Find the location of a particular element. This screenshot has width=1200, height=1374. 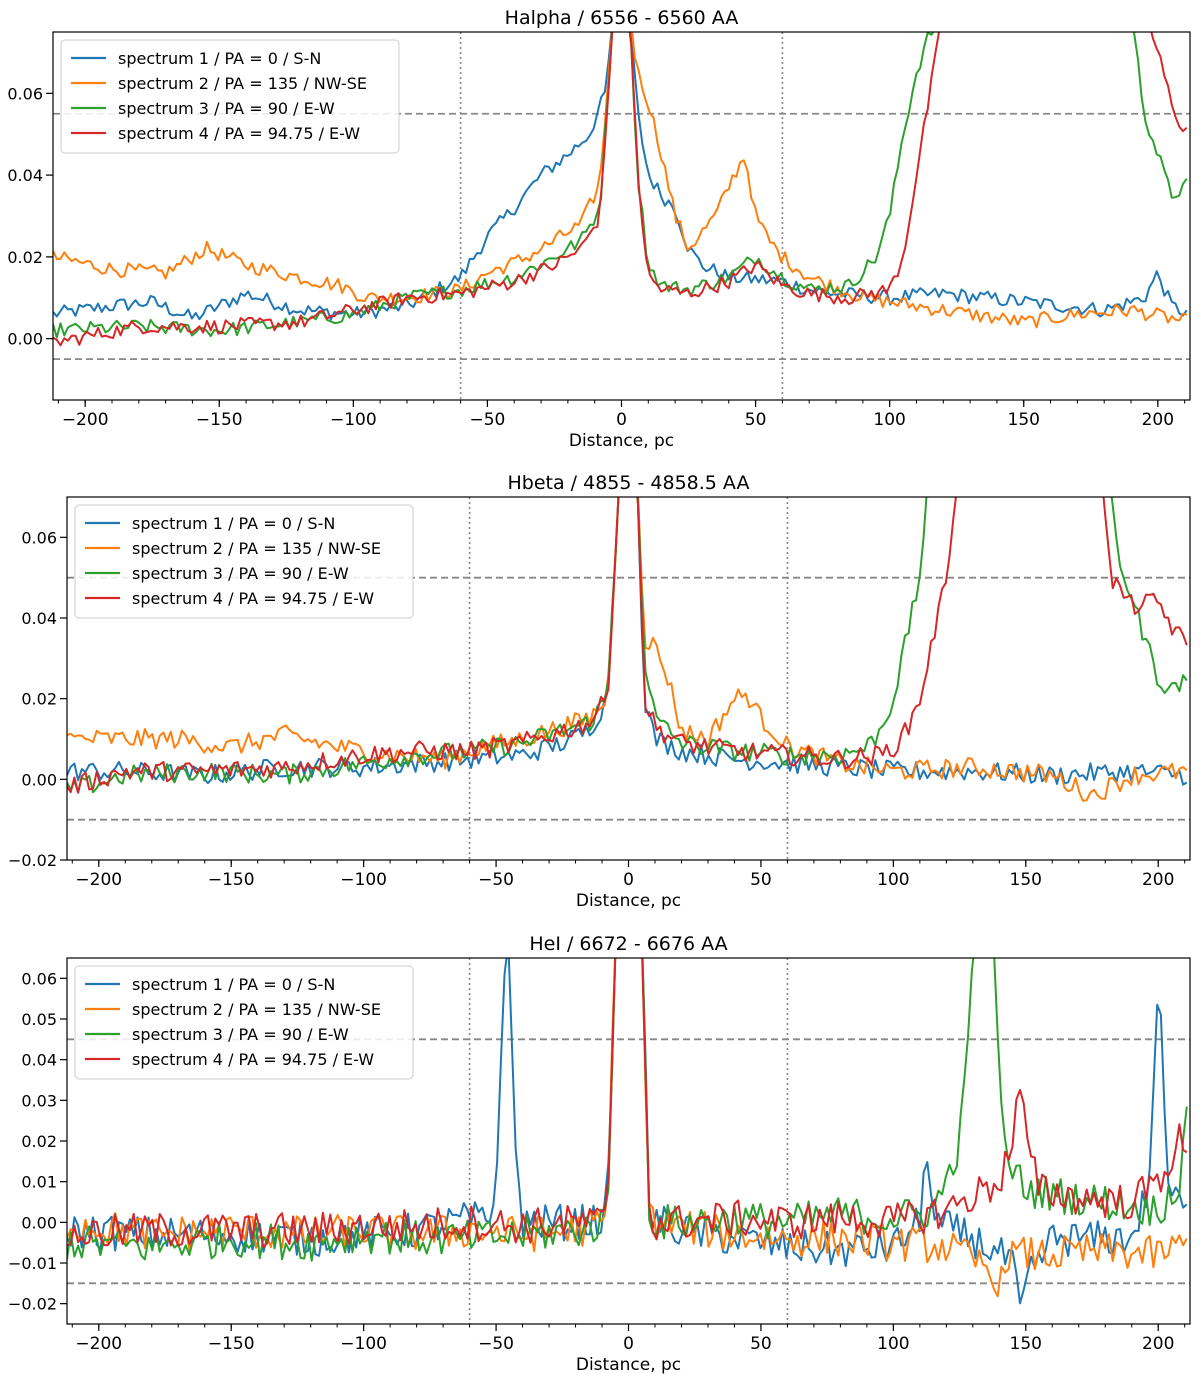

y-tick-label: 0.03 is located at coordinates (39, 1100).